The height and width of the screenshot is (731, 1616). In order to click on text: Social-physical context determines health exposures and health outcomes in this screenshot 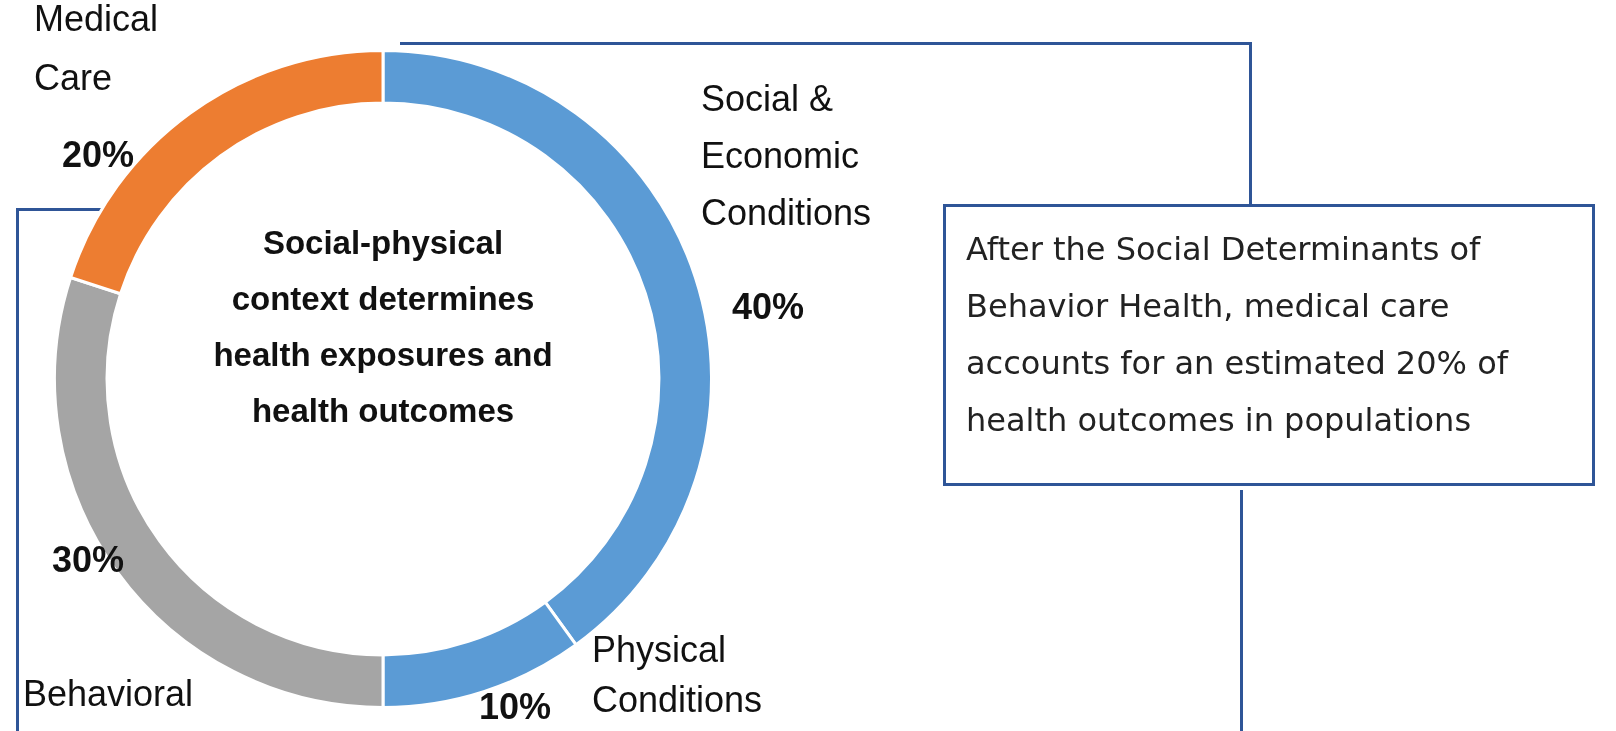, I will do `click(383, 327)`.